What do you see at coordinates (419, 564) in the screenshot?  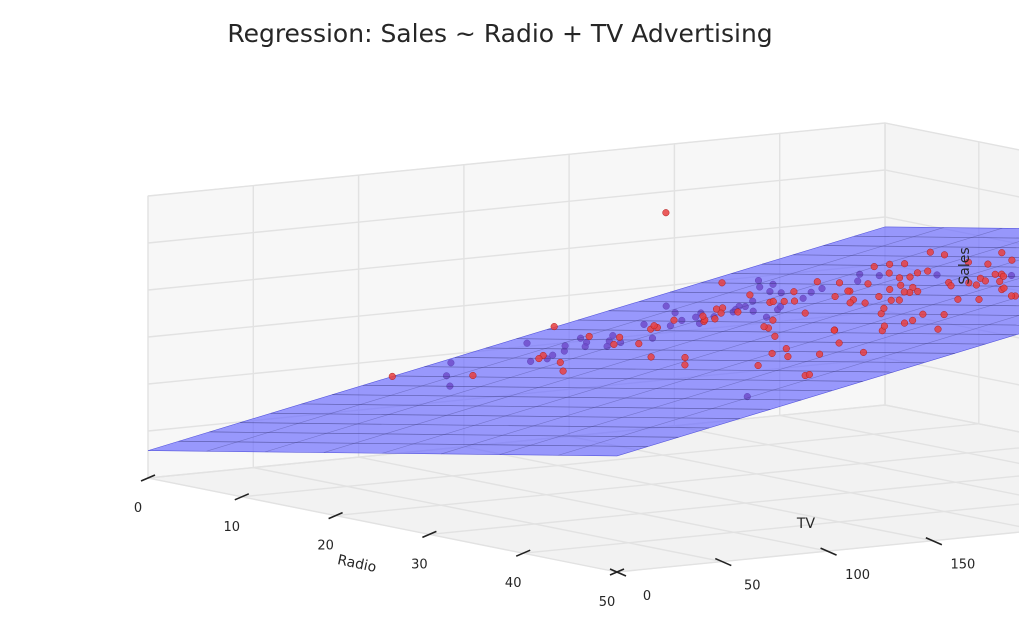 I see `x-tick-label: 30` at bounding box center [419, 564].